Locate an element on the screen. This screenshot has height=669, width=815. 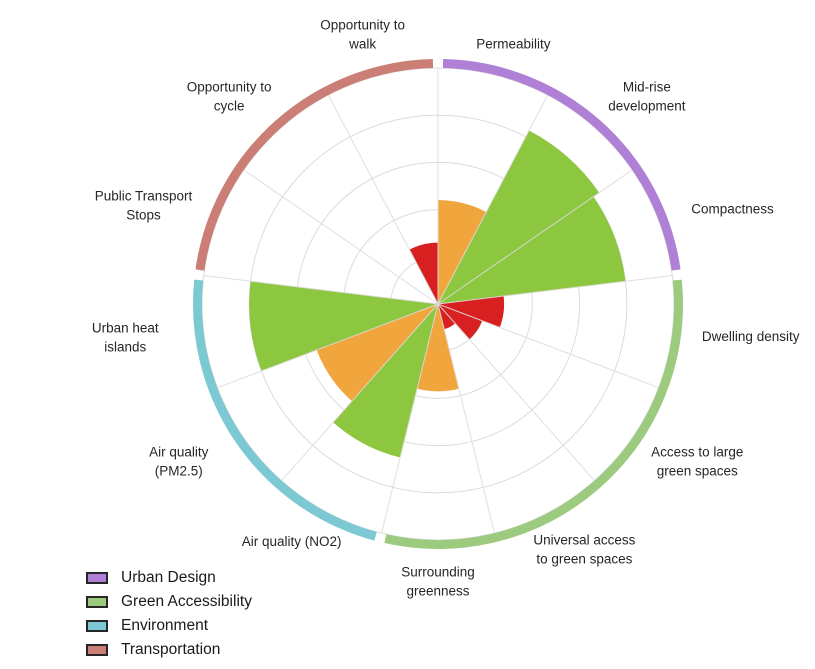
wedge-surrounding-greenness is located at coordinates (438, 348).